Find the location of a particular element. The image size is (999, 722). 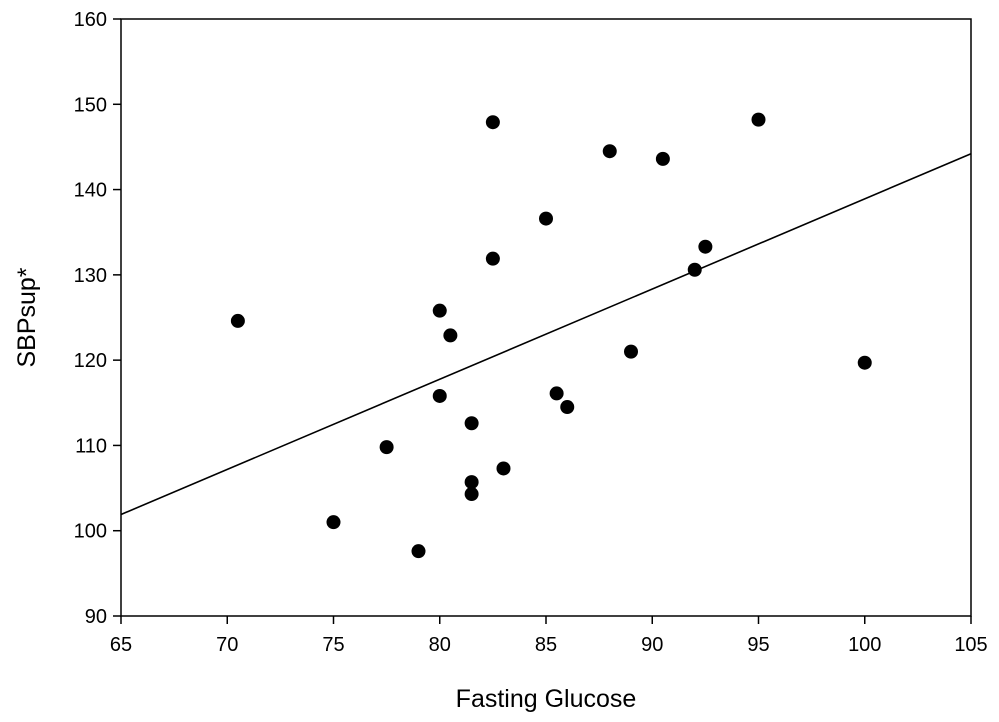

x-tick-label: 65 is located at coordinates (121, 645).